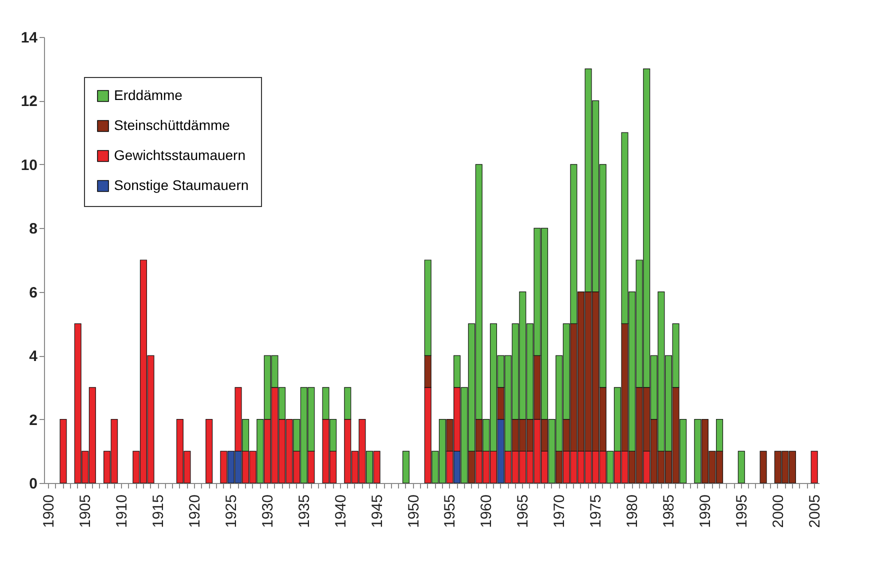  Describe the element at coordinates (33, 357) in the screenshot. I see `y-tick-label: 4` at that location.